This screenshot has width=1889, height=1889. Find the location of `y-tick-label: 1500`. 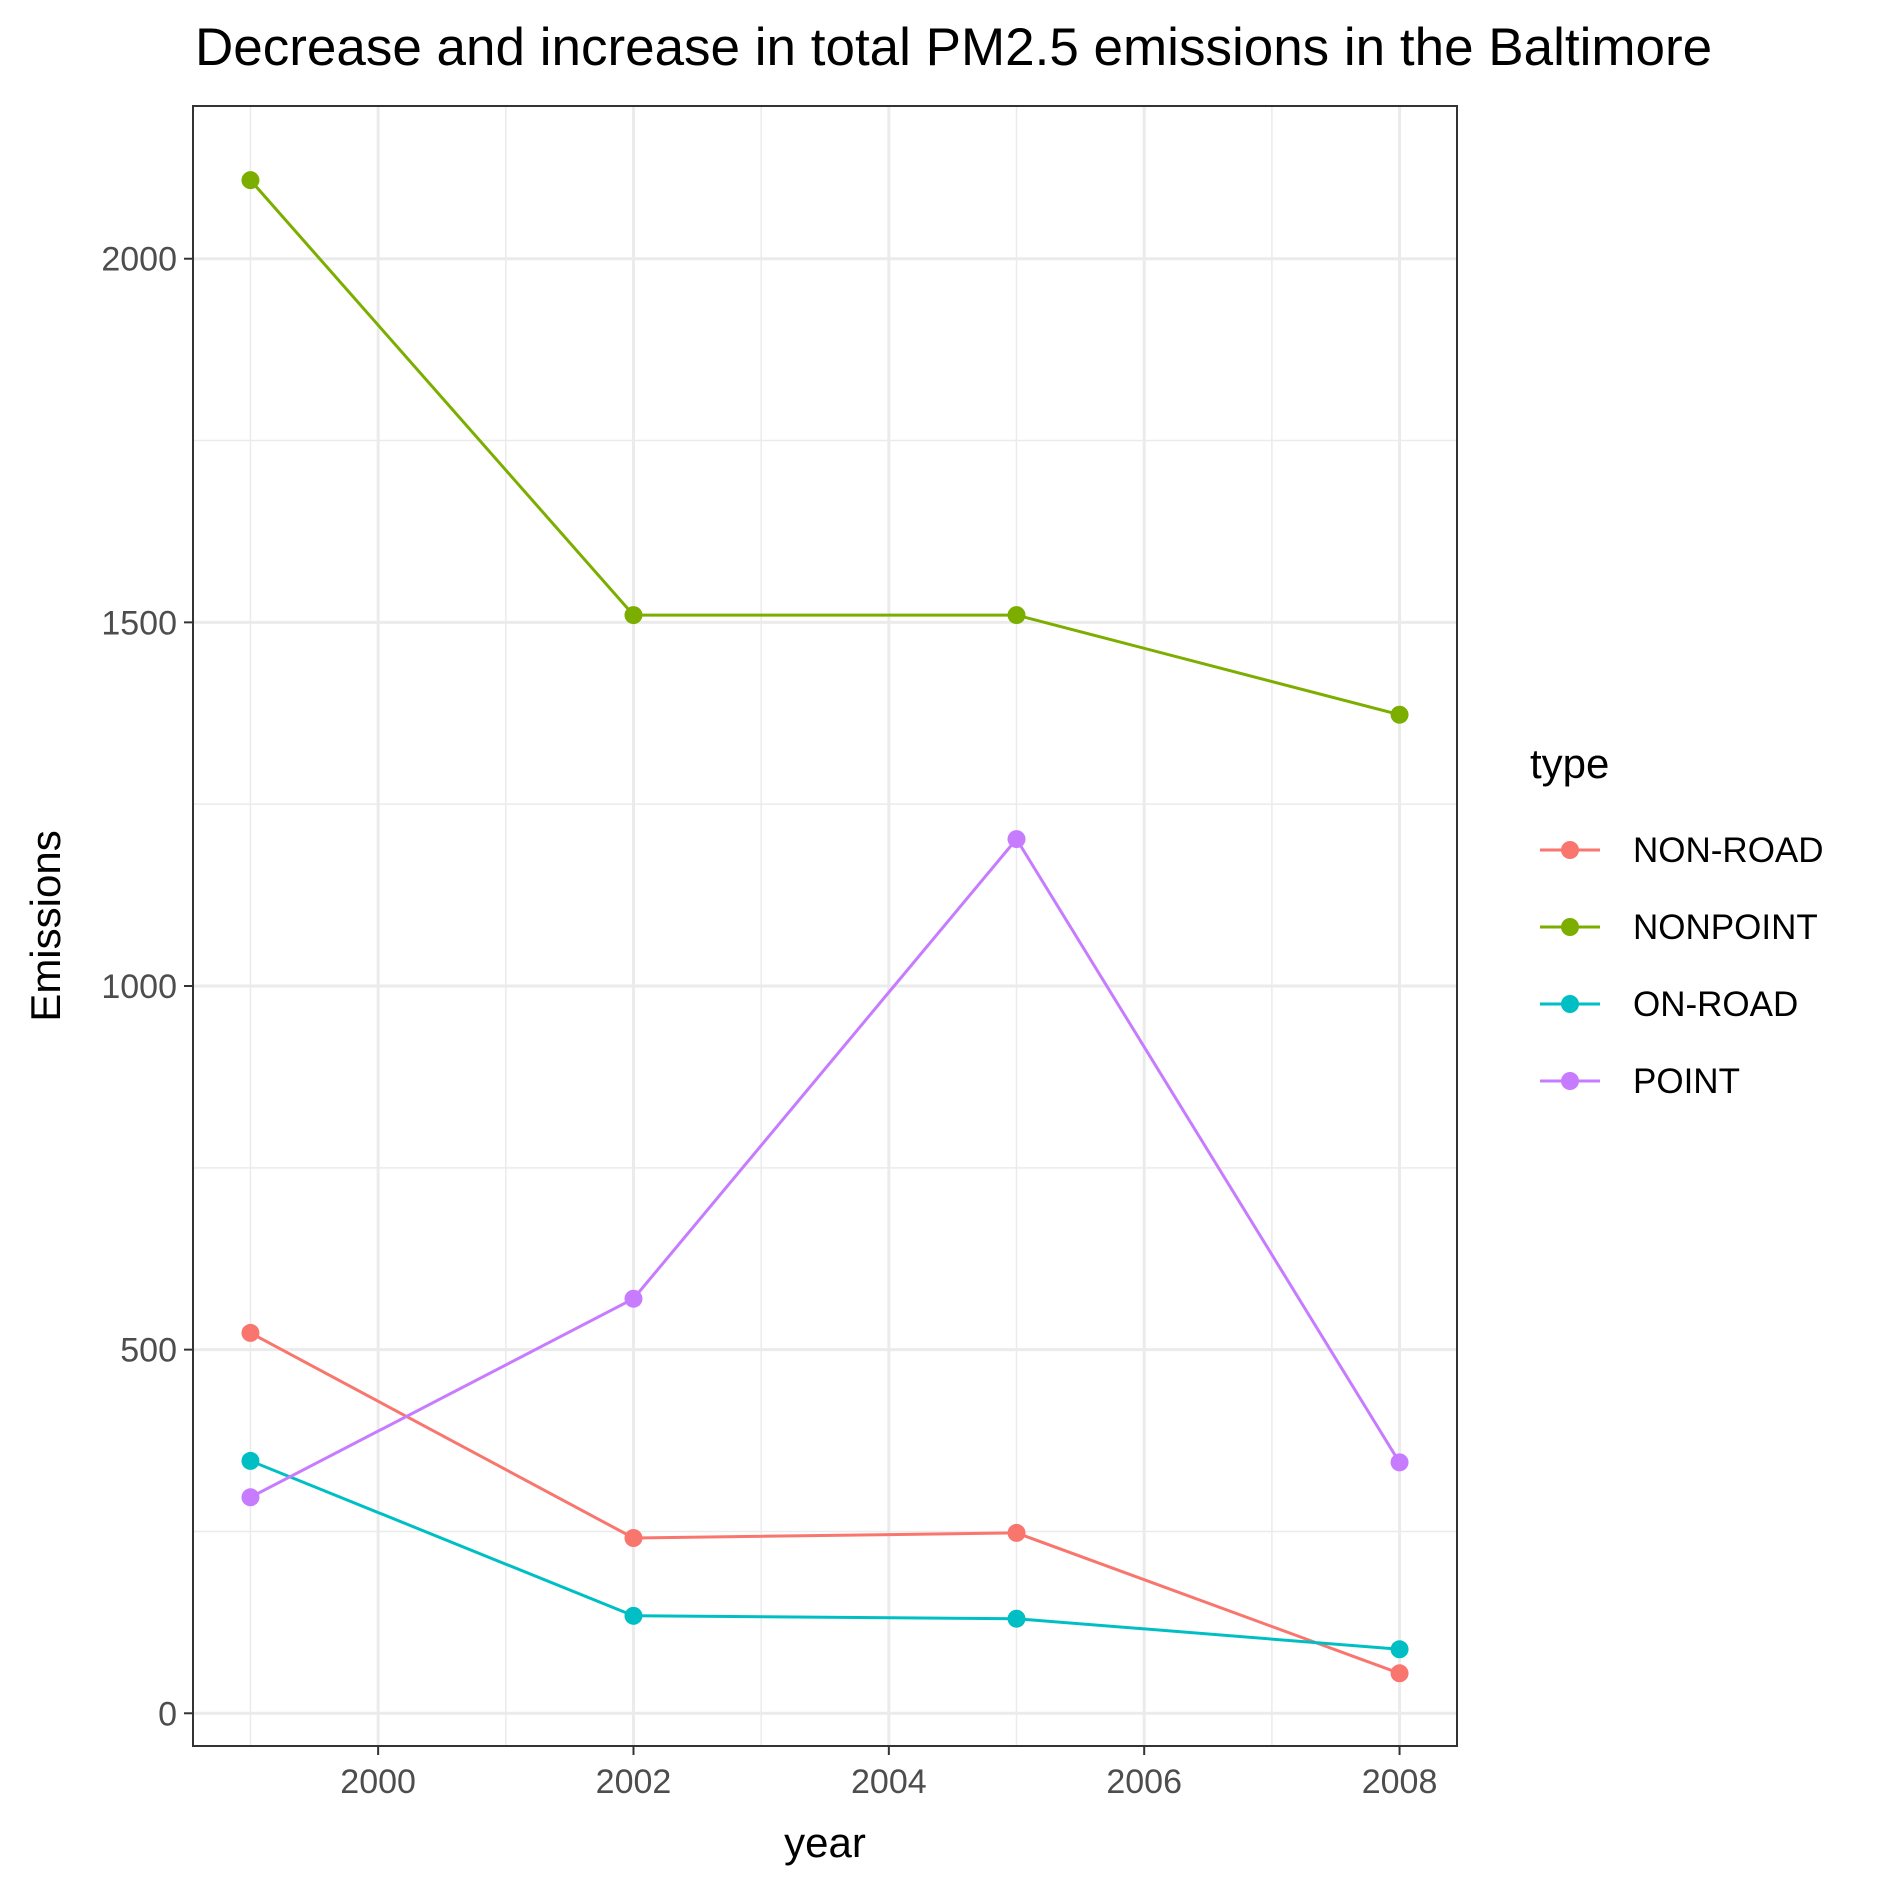

y-tick-label: 1500 is located at coordinates (139, 623).